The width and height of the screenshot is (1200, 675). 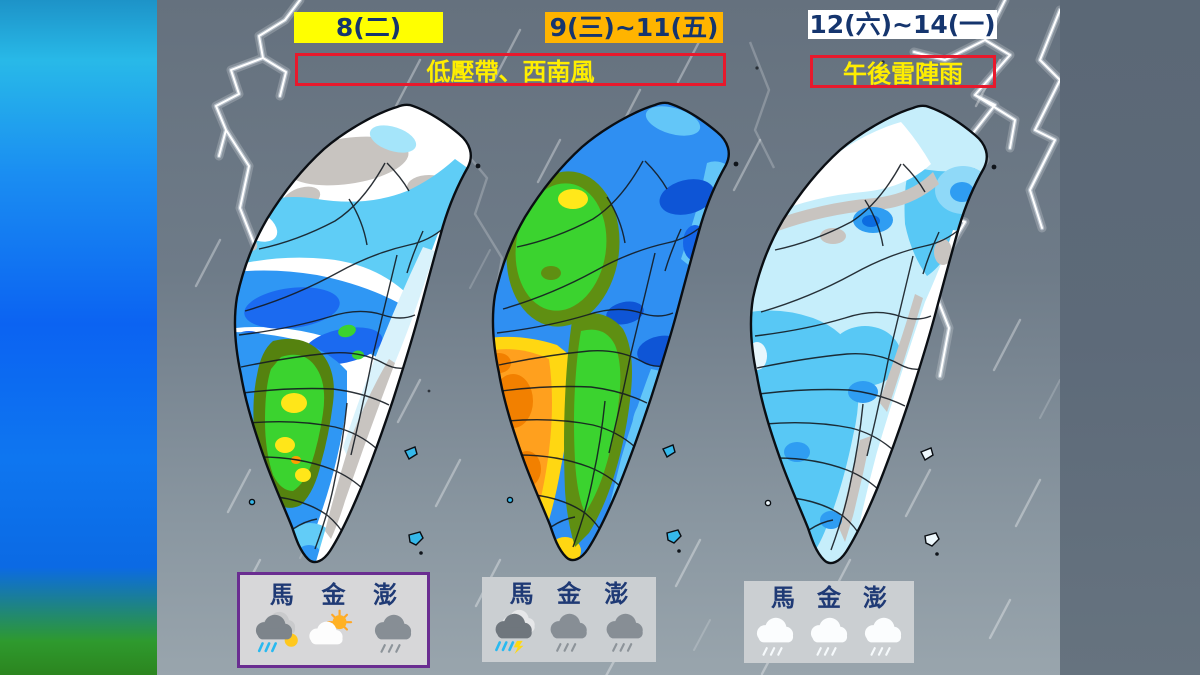 What do you see at coordinates (78, 337) in the screenshot?
I see `blurred-side-strip-left` at bounding box center [78, 337].